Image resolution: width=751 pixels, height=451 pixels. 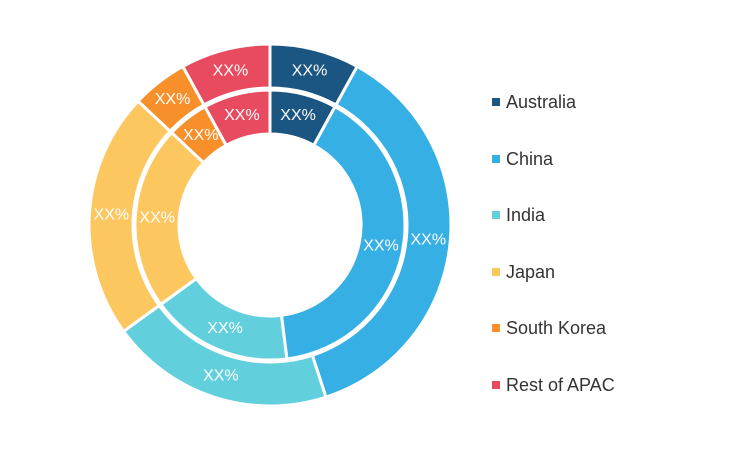 I want to click on inner-label-rest-of-apac: XX%, so click(x=242, y=115).